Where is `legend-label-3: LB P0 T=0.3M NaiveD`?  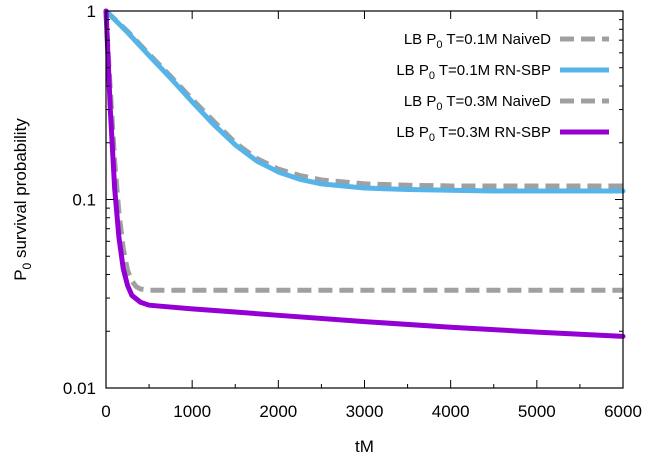
legend-label-3: LB P0 T=0.3M NaiveD is located at coordinates (477, 103).